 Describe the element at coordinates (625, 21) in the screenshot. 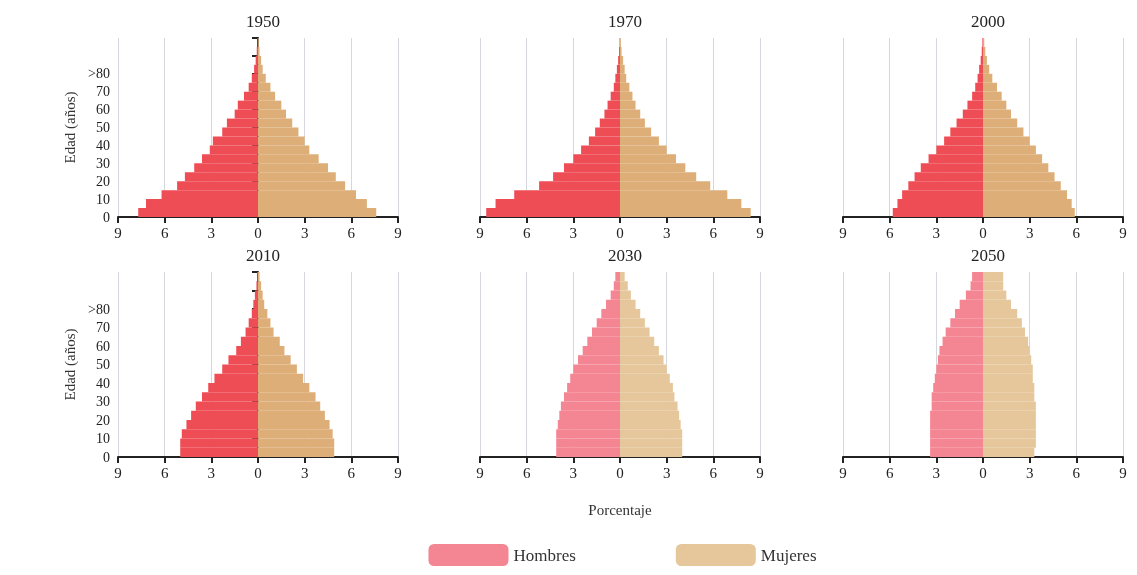

I see `chart-title: 1970` at that location.